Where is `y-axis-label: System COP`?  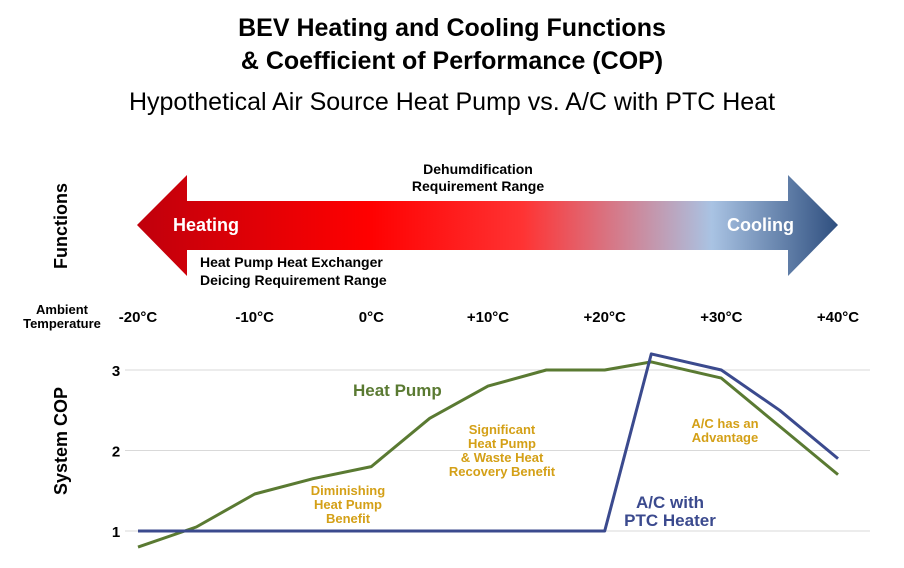
y-axis-label: System COP is located at coordinates (61, 441).